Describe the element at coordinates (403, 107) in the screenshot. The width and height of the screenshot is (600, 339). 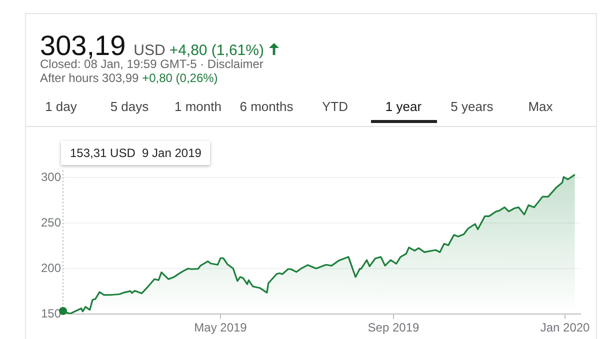
I see `text: 1 year` at that location.